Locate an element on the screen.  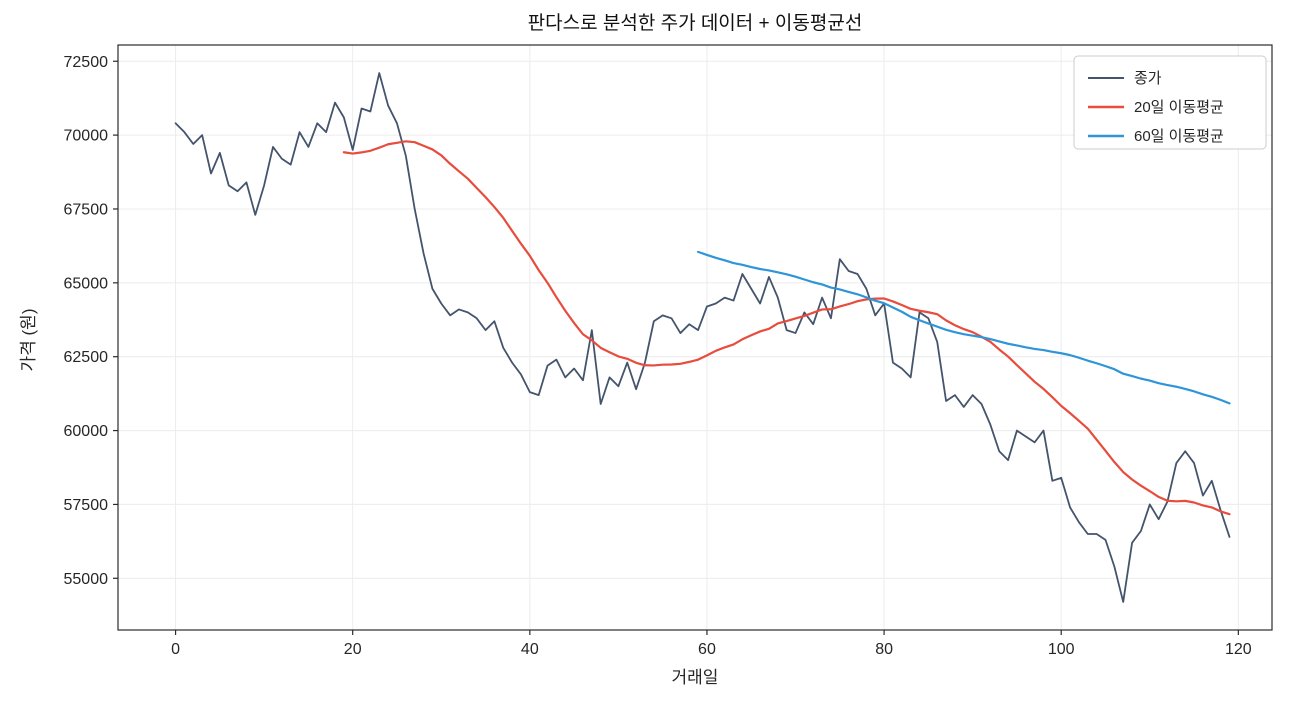
x-axis-ticks: 0 20 40 60 80 100 120 is located at coordinates (711, 644).